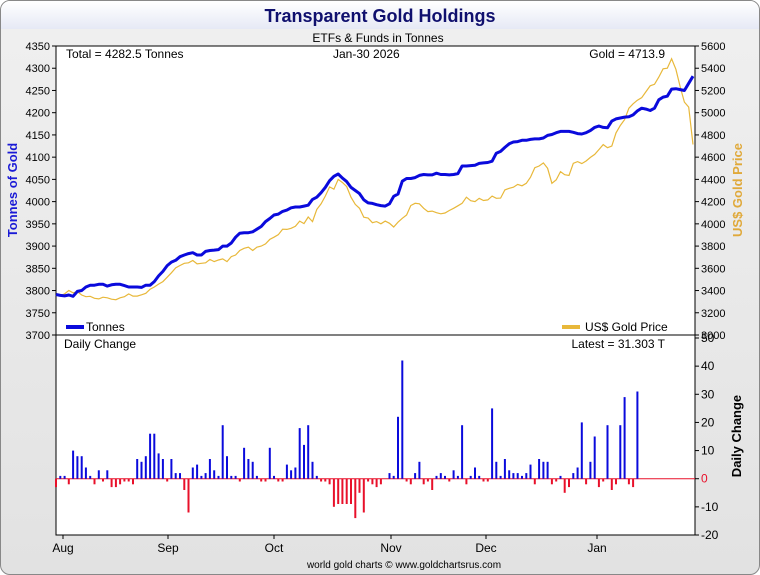 The width and height of the screenshot is (760, 575). What do you see at coordinates (713, 69) in the screenshot?
I see `y2-tick-label: 5400` at bounding box center [713, 69].